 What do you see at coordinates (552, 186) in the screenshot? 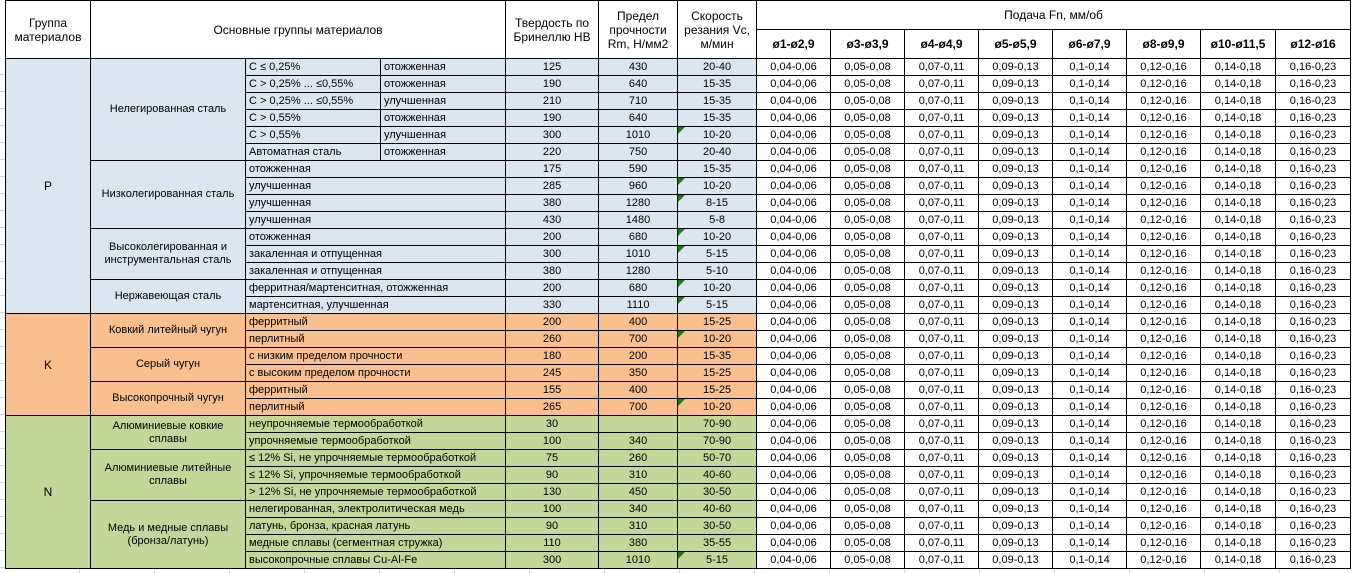
I see `hardness-cell: 285` at bounding box center [552, 186].